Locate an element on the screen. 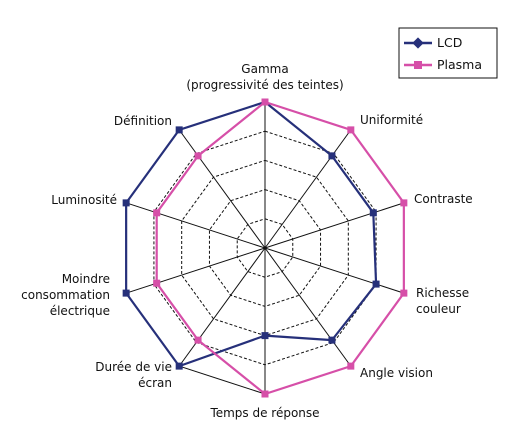 The image size is (507, 433). axis-label-7: Moindre consommation électrique is located at coordinates (65, 295).